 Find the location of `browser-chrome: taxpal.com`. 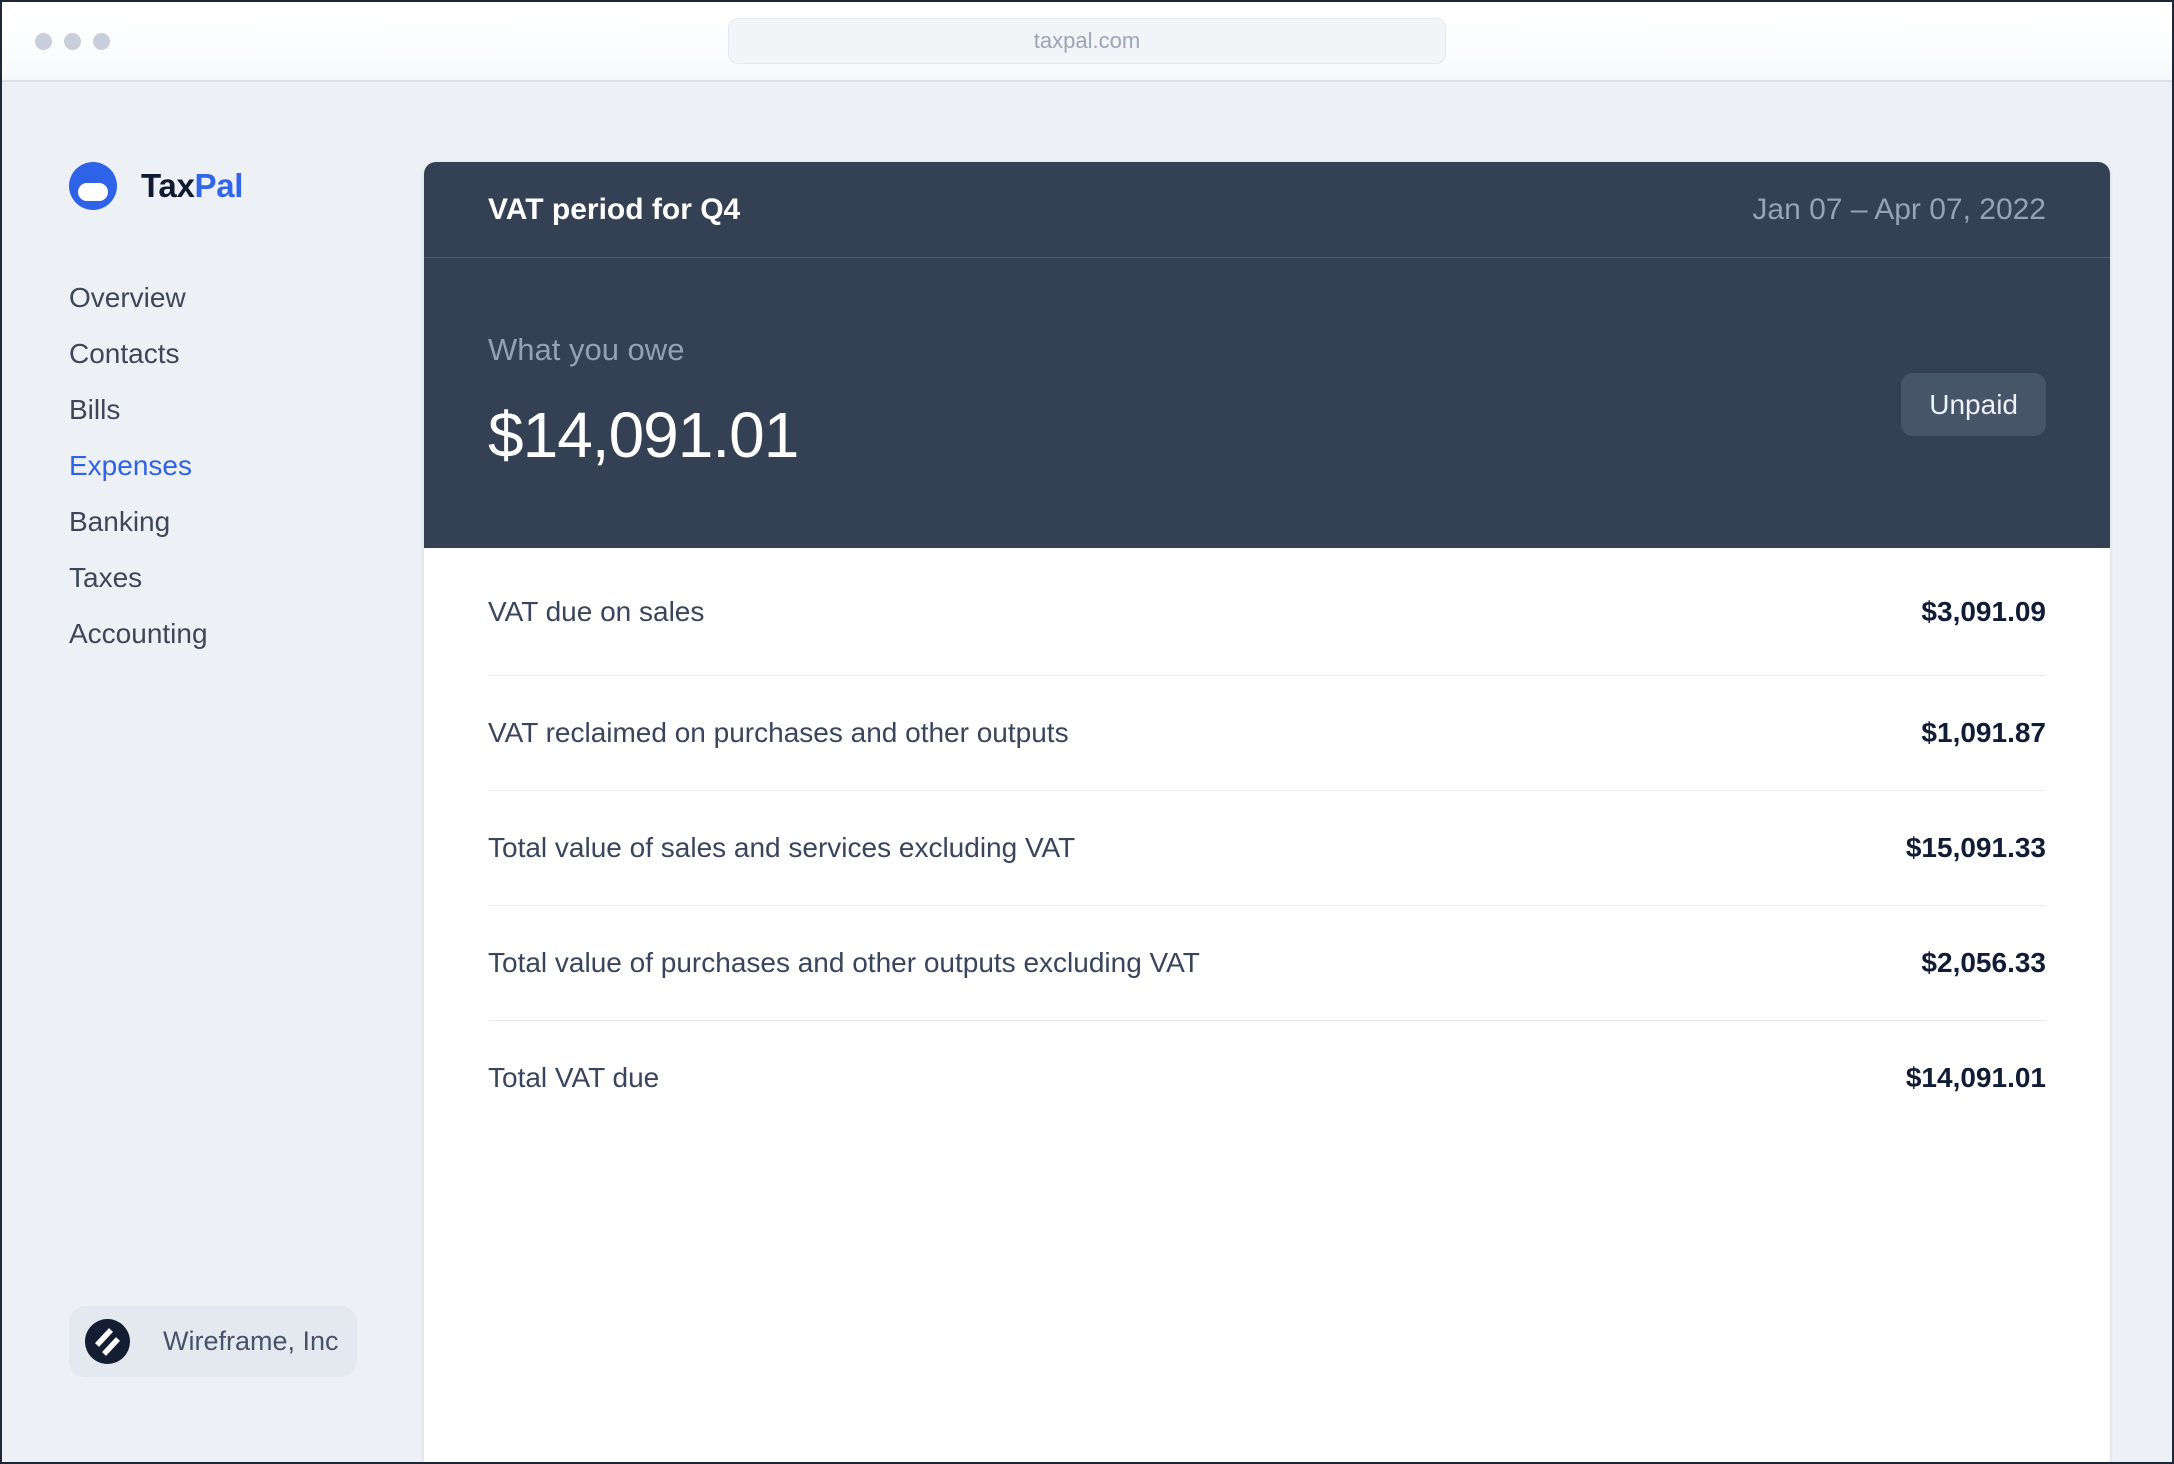

browser-chrome: taxpal.com is located at coordinates (1087, 42).